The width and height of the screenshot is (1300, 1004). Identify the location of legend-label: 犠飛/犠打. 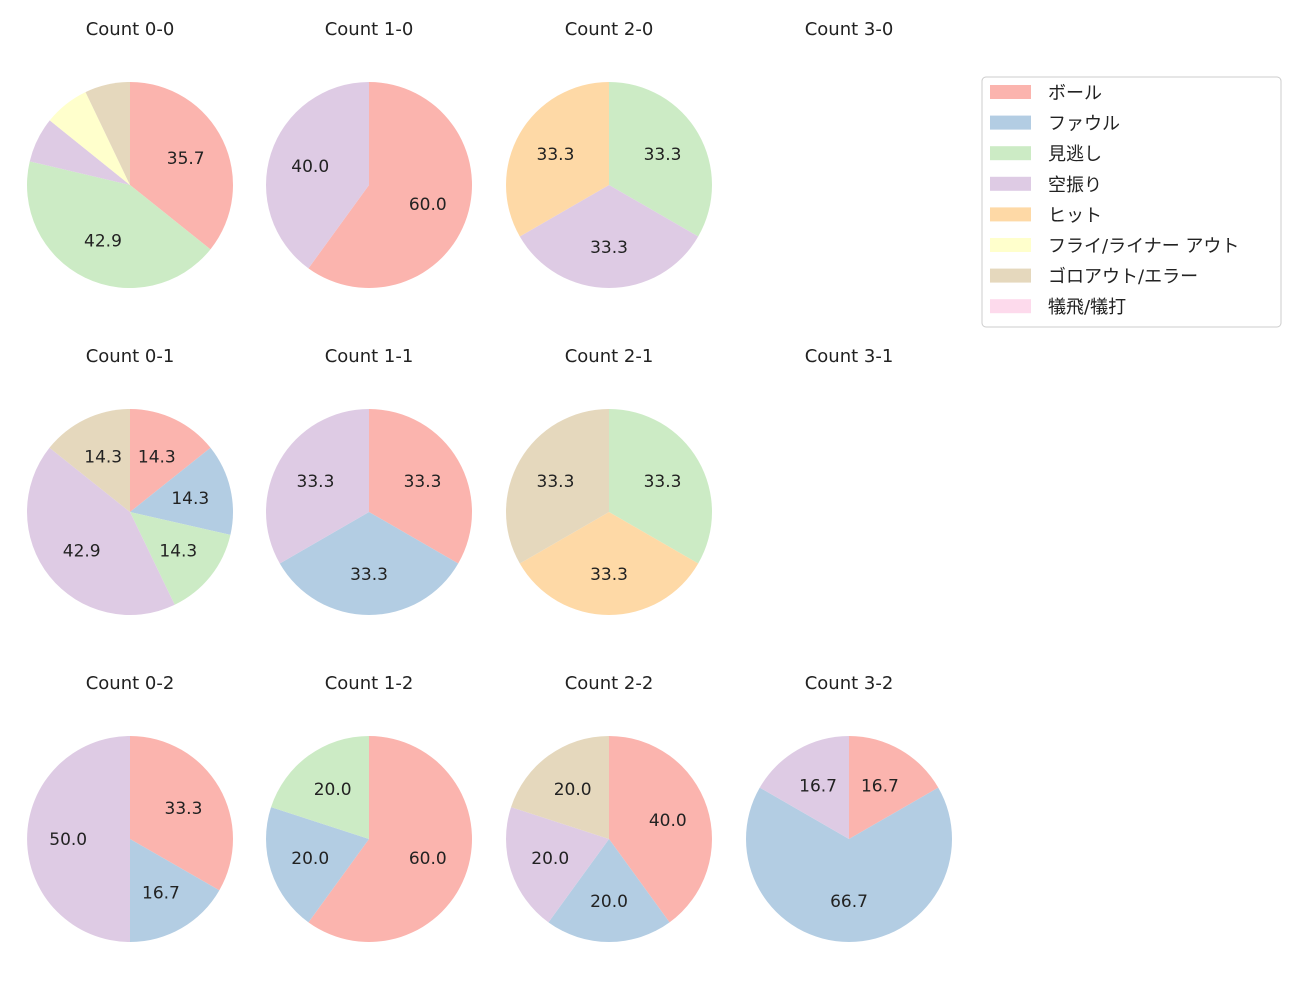
(1087, 307).